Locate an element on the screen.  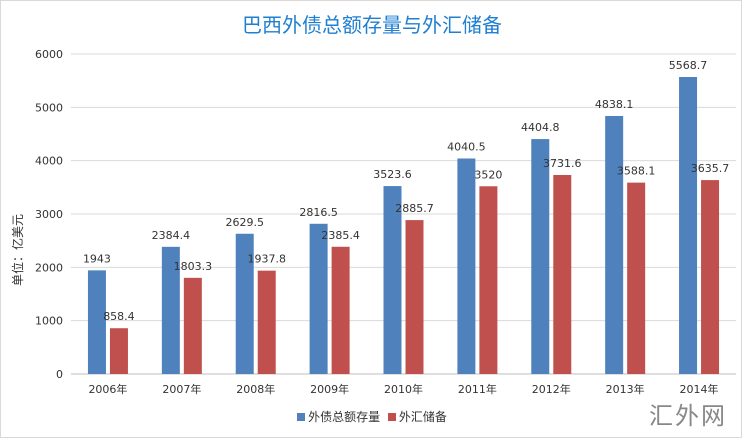
legend-item-debt: 外债总额存量 is located at coordinates (338, 417).